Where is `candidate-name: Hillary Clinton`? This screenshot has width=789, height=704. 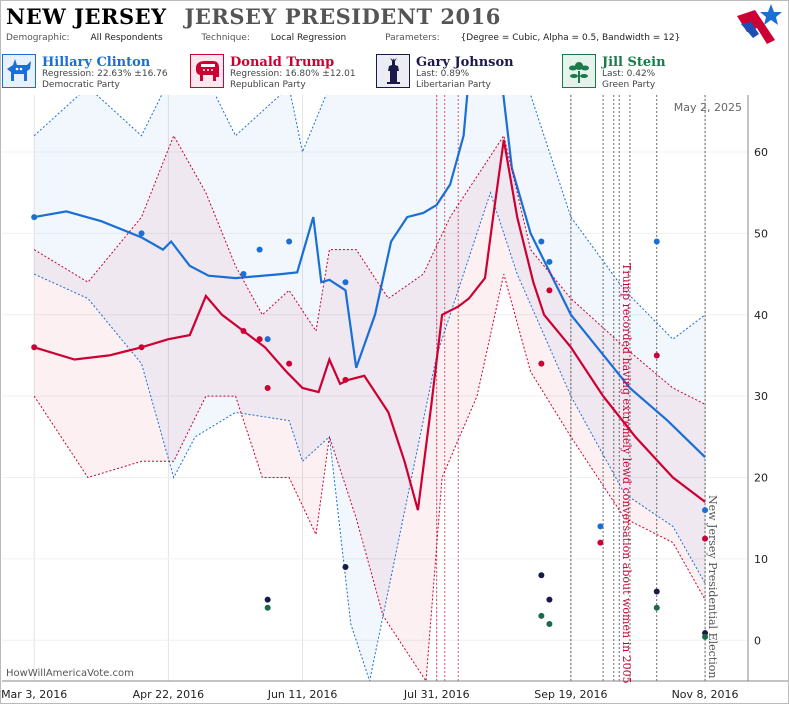 candidate-name: Hillary Clinton is located at coordinates (96, 62).